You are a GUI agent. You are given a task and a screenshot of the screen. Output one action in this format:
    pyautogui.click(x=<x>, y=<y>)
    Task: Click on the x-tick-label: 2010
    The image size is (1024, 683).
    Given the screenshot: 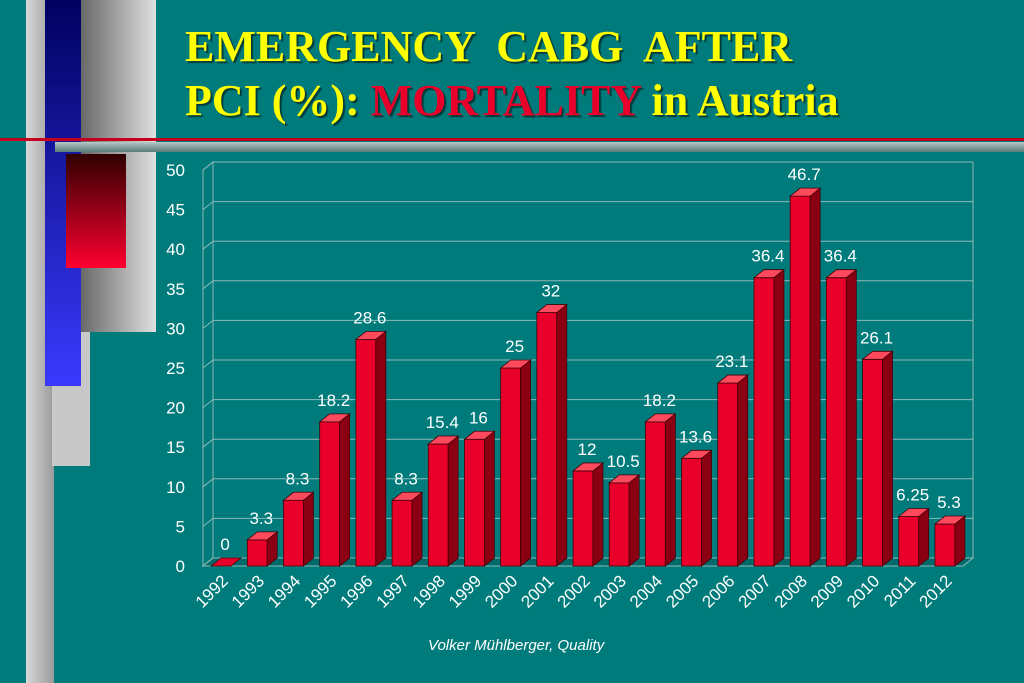 What is the action you would take?
    pyautogui.click(x=863, y=591)
    